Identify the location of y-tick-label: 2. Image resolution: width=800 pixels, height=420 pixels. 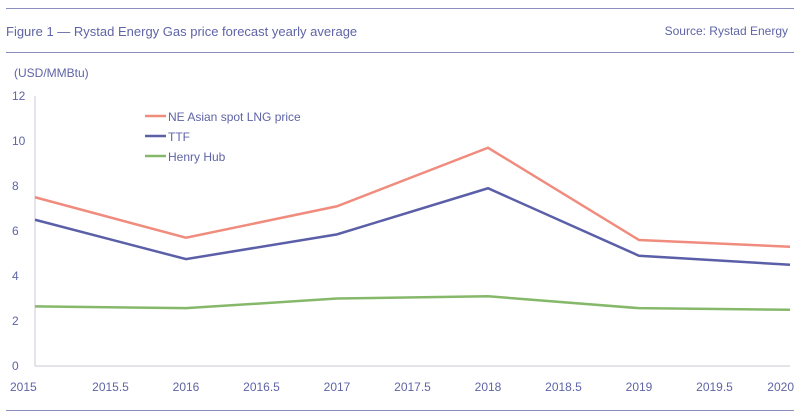
(15, 321).